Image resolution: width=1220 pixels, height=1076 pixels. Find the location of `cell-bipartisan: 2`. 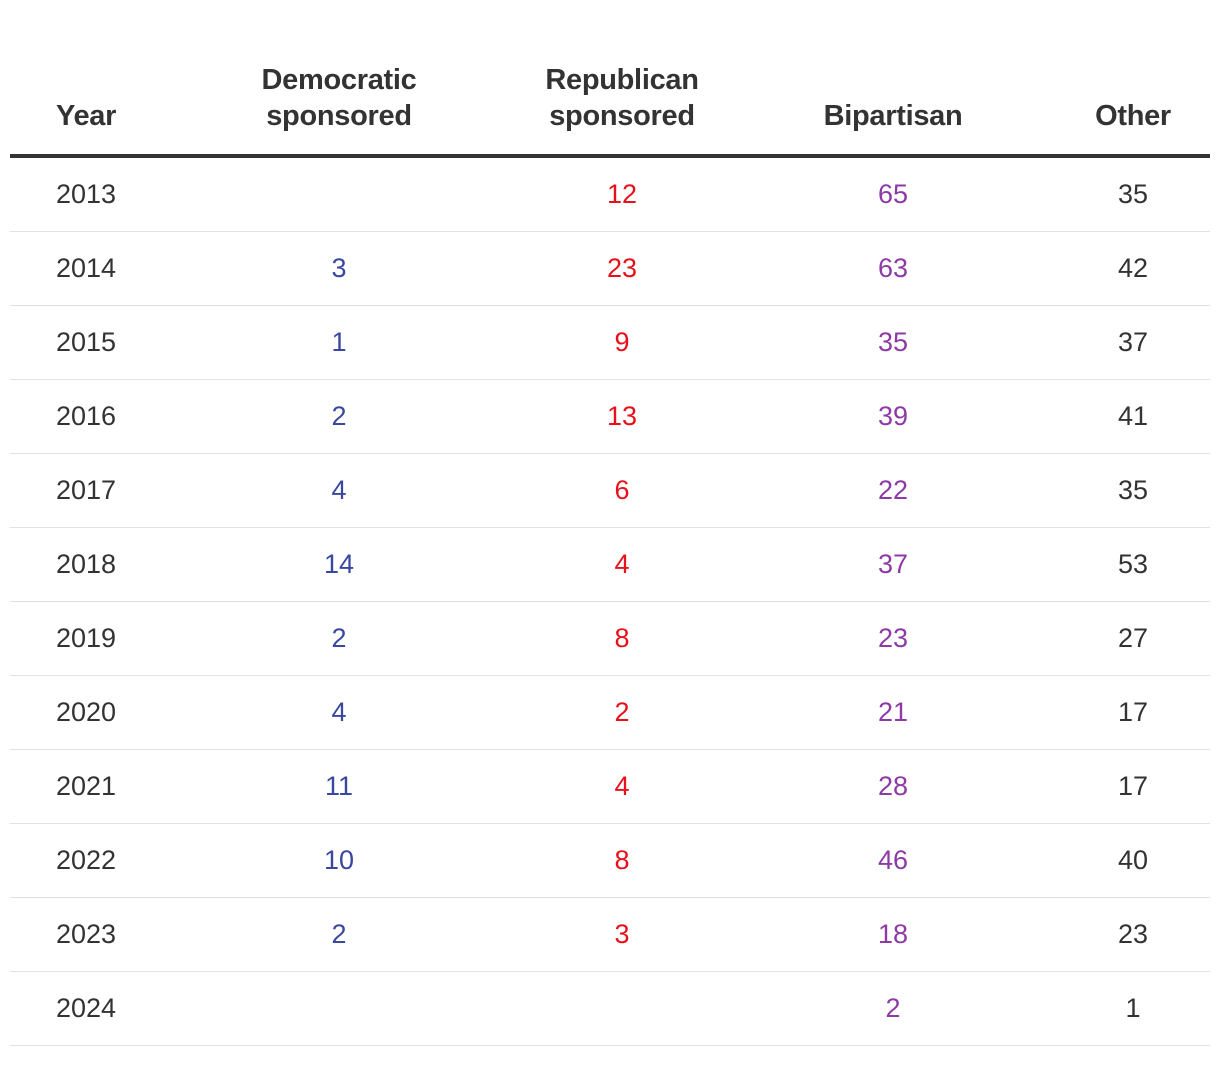

cell-bipartisan: 2 is located at coordinates (893, 1008).